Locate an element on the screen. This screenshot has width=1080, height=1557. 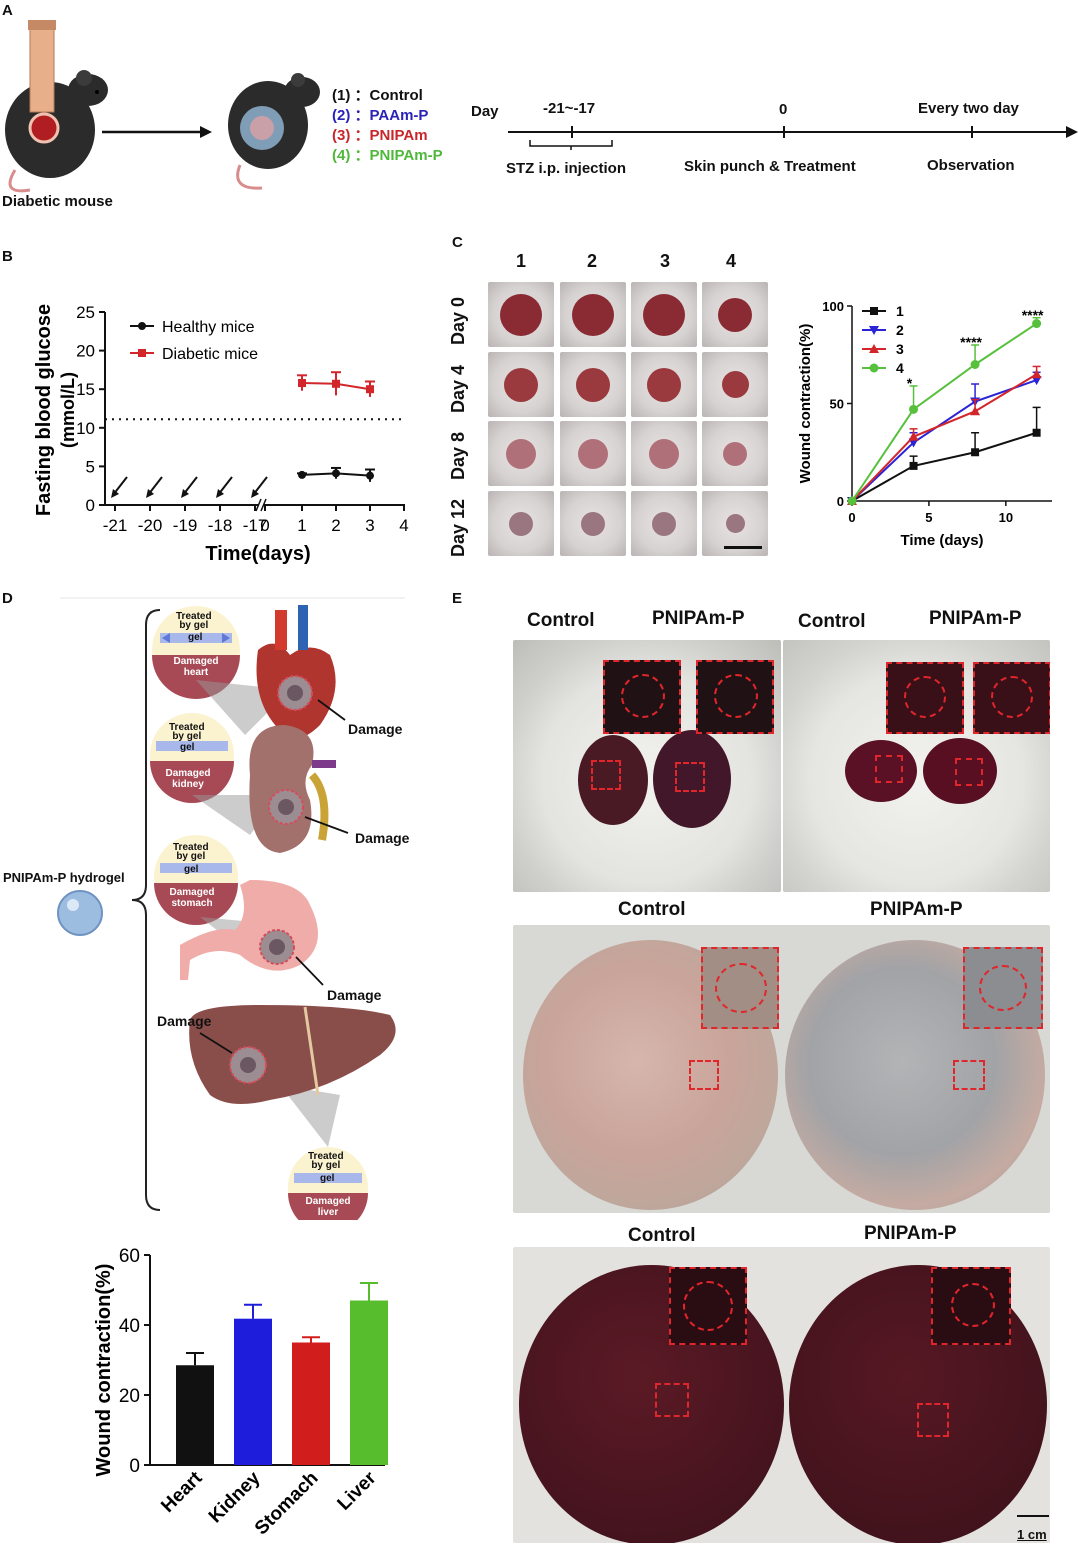
group-name: Control is located at coordinates (396, 95).